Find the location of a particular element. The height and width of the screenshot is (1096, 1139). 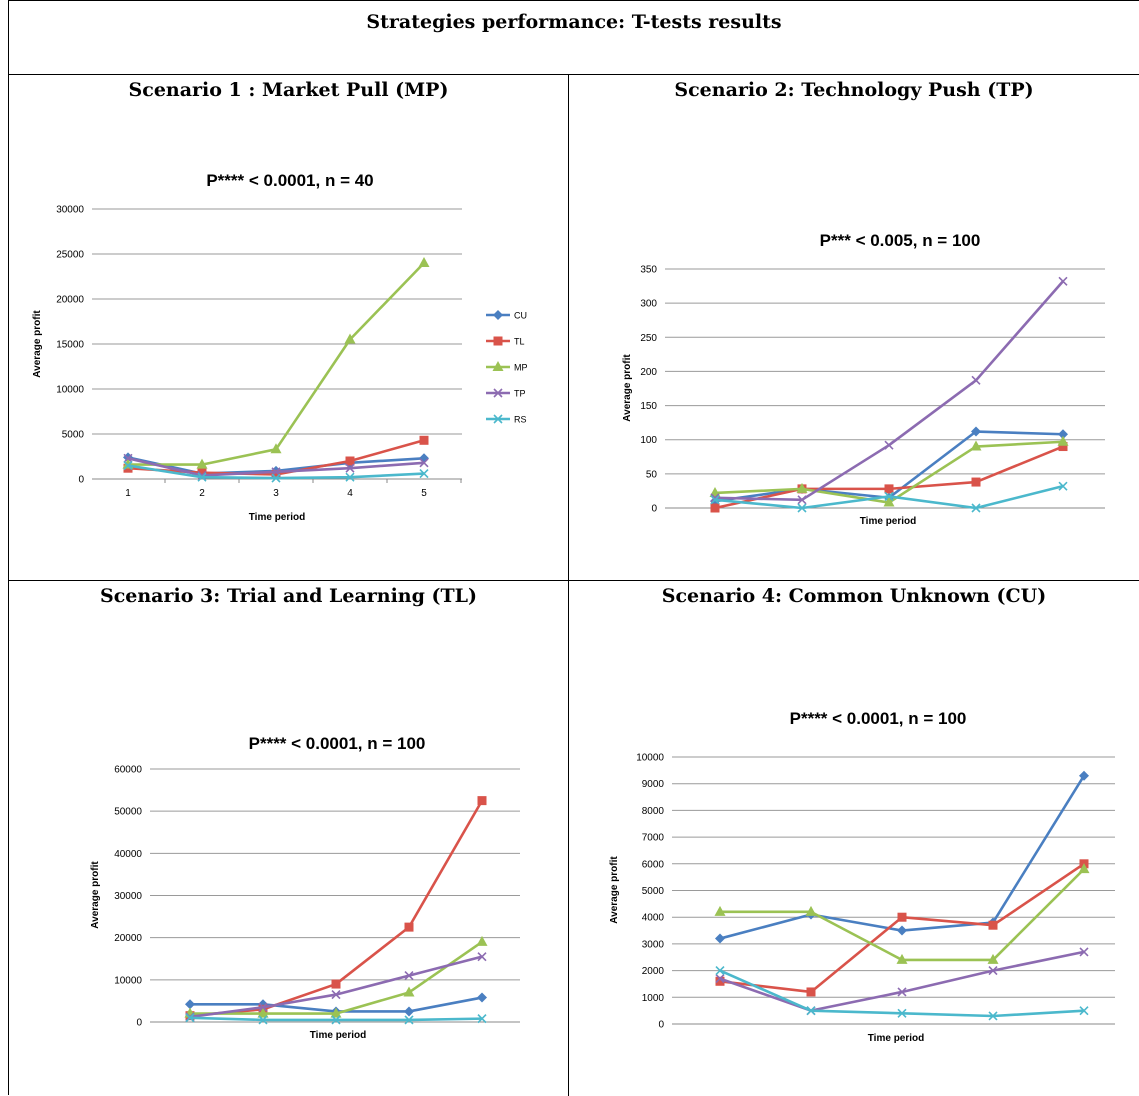

series-line-rs is located at coordinates (902, 993).